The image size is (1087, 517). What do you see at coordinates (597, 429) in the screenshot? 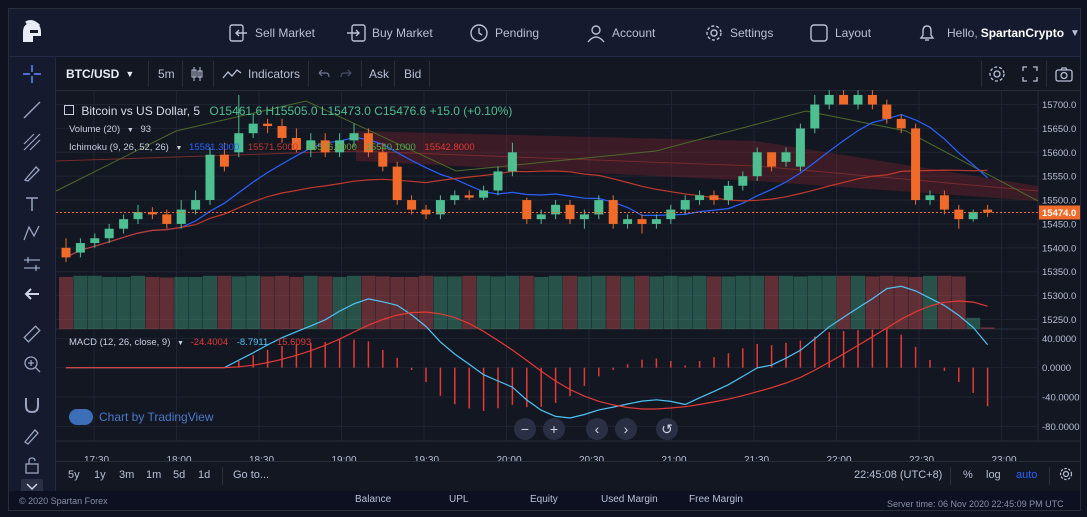
I see `scroll-left-button: ‹` at bounding box center [597, 429].